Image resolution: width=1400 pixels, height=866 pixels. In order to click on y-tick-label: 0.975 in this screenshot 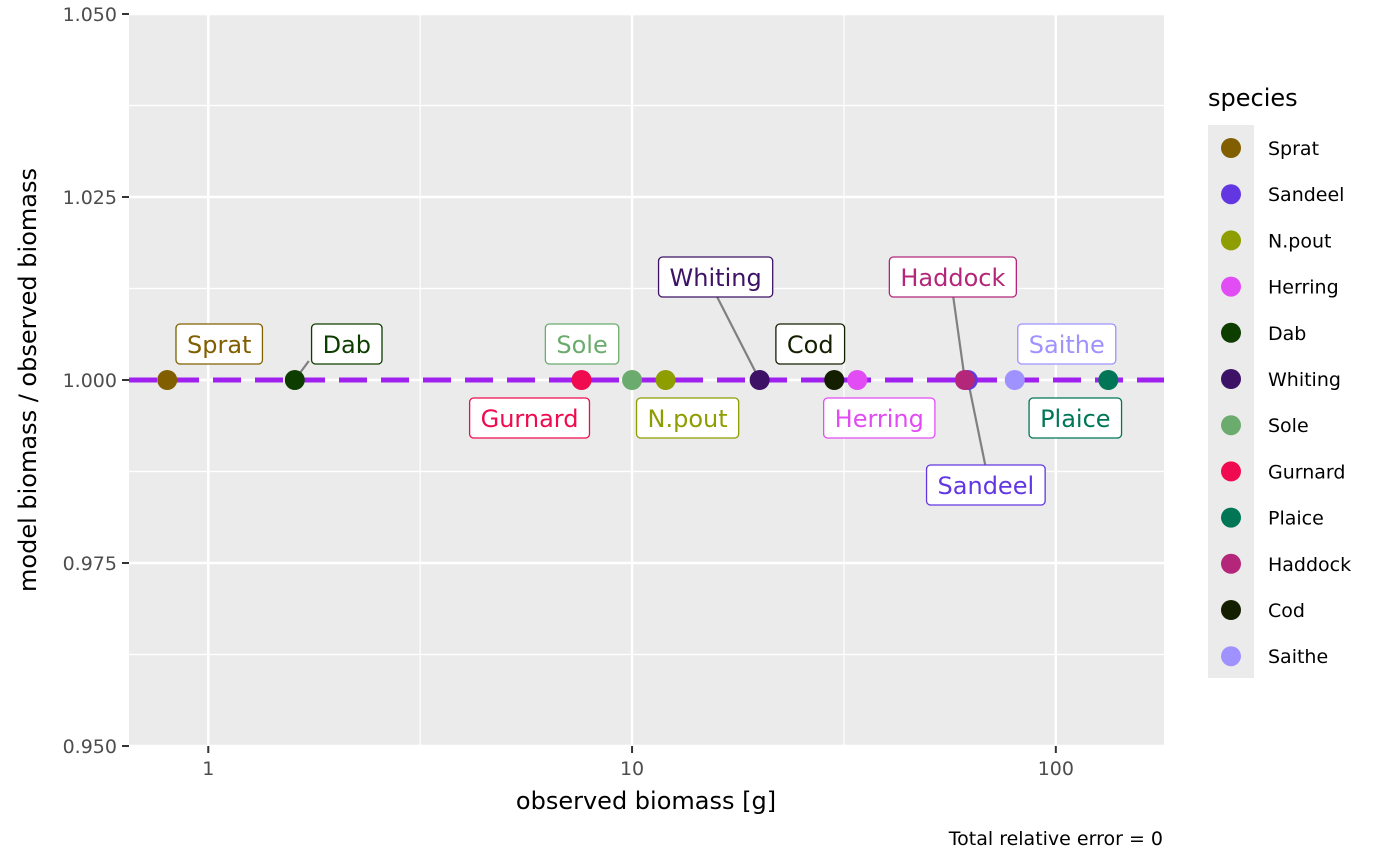, I will do `click(90, 564)`.